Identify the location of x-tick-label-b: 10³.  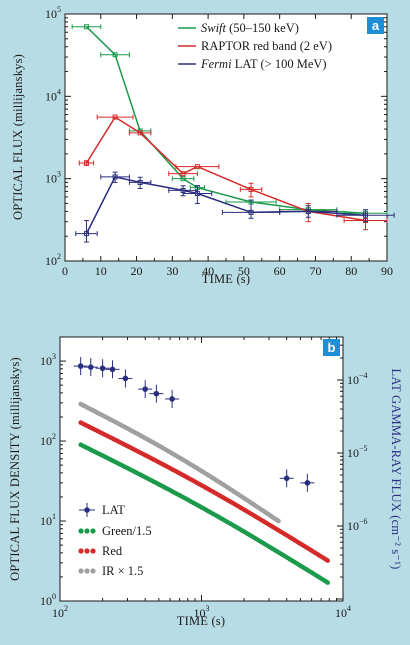
(202, 612).